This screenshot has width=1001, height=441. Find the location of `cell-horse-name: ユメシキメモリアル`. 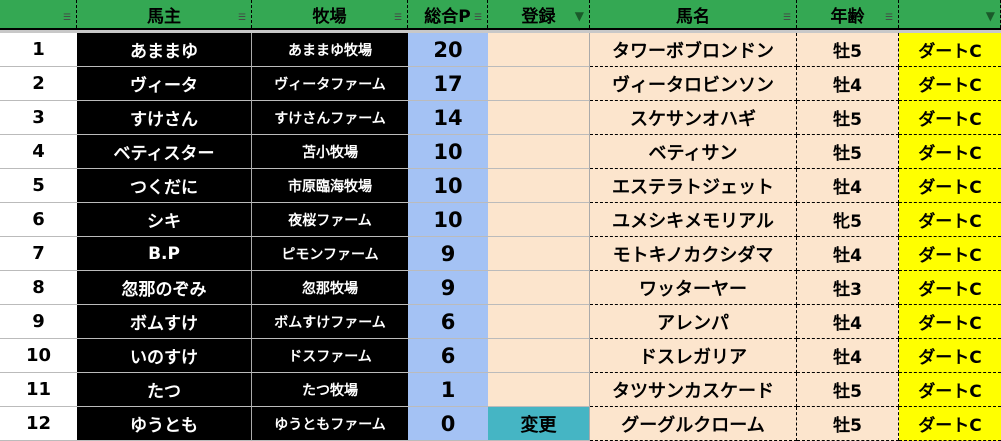

cell-horse-name: ユメシキメモリアル is located at coordinates (693, 220).